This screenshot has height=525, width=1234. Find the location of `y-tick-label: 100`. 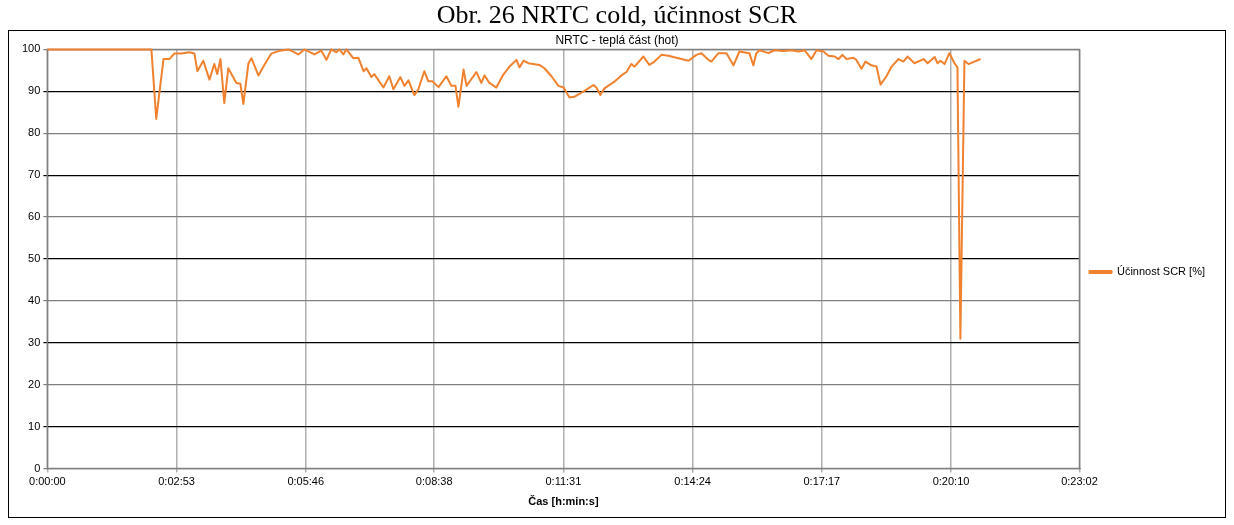

y-tick-label: 100 is located at coordinates (31, 48).